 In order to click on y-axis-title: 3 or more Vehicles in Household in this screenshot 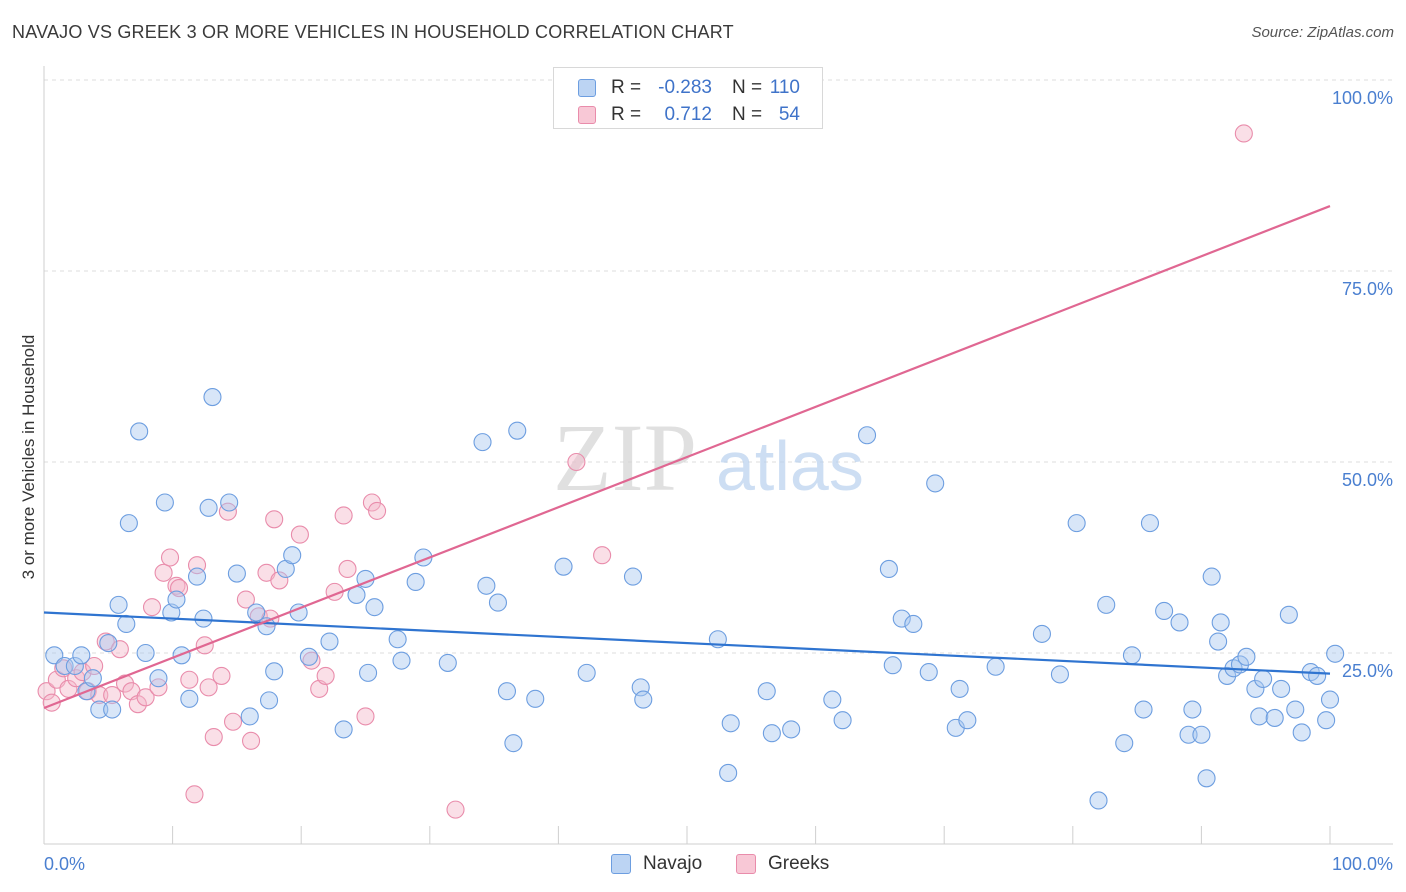, I will do `click(28, 457)`.